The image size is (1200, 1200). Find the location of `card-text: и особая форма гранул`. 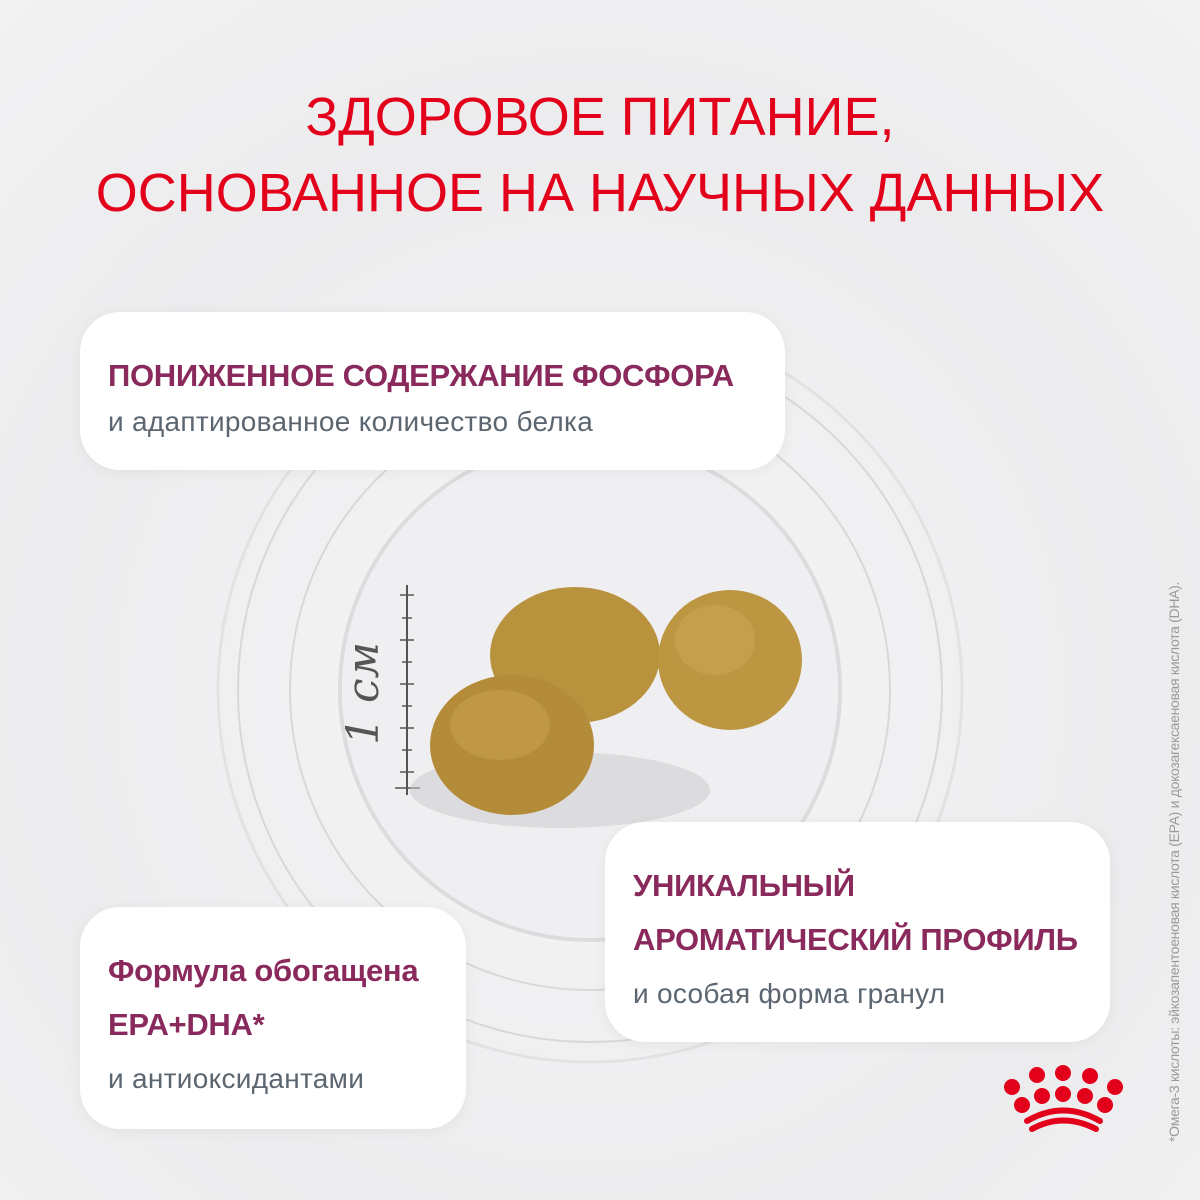

card-text: и особая форма гранул is located at coordinates (789, 993).